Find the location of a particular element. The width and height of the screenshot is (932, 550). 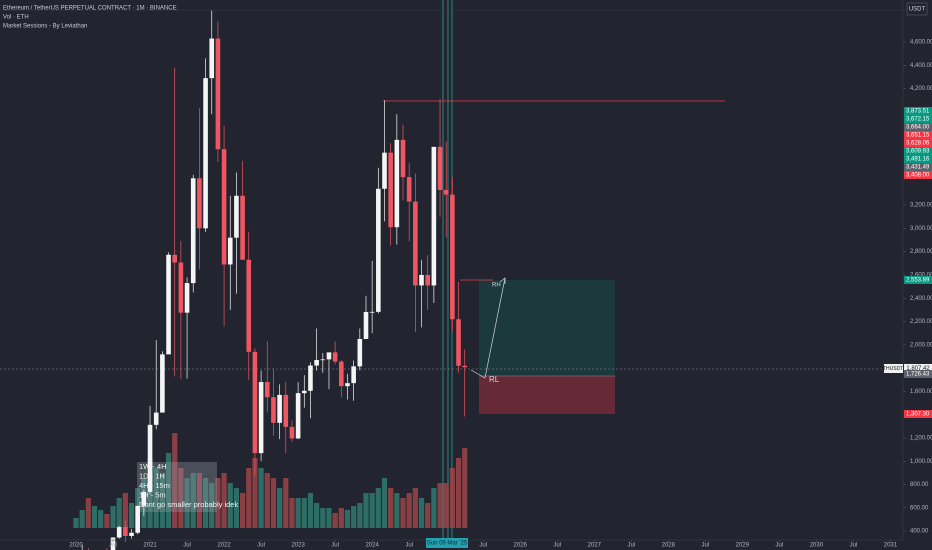

x-tick-label: 2029 is located at coordinates (743, 546).